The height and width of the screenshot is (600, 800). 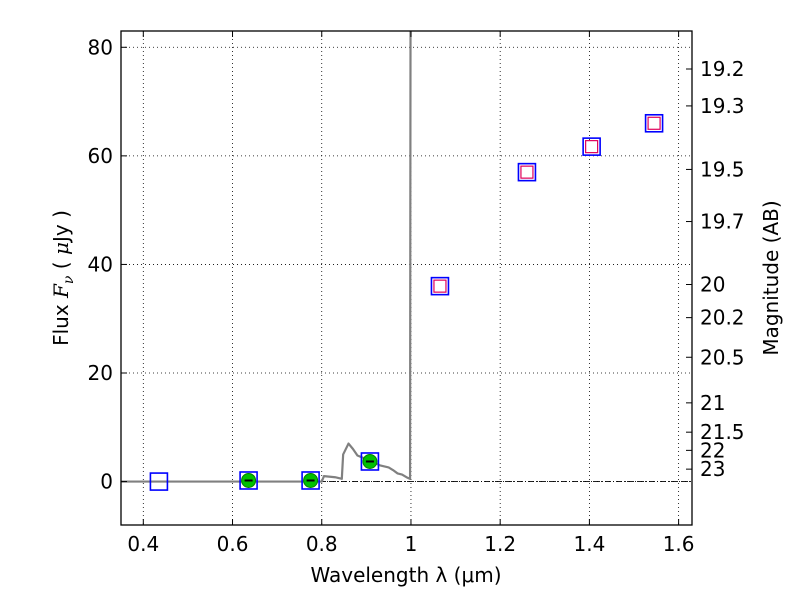 I want to click on y-axis-label: Flux Fν ( μJy ), so click(x=63, y=278).